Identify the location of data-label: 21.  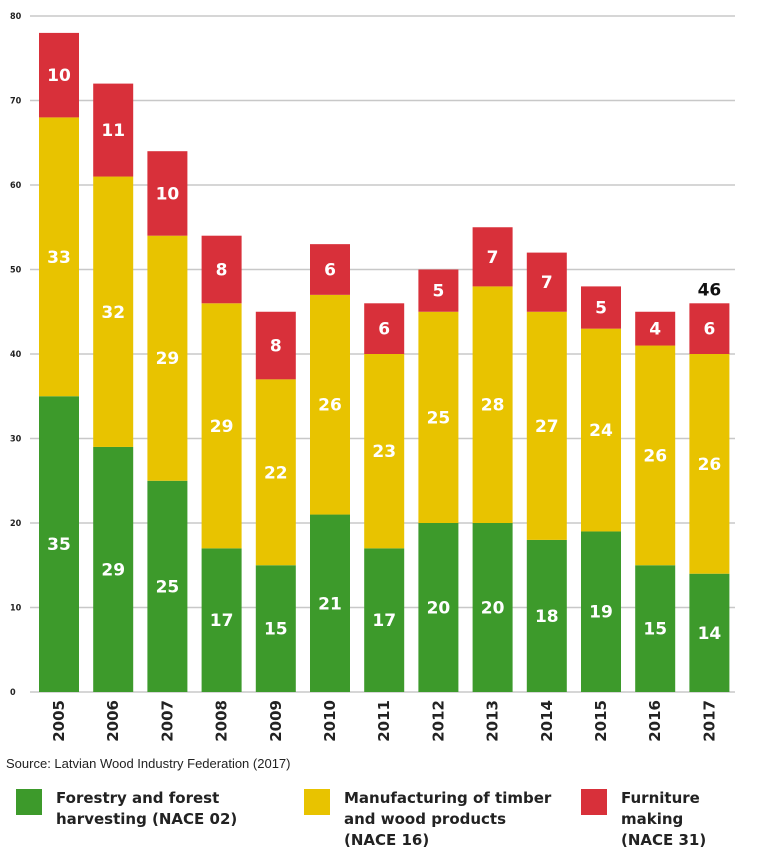
(330, 604).